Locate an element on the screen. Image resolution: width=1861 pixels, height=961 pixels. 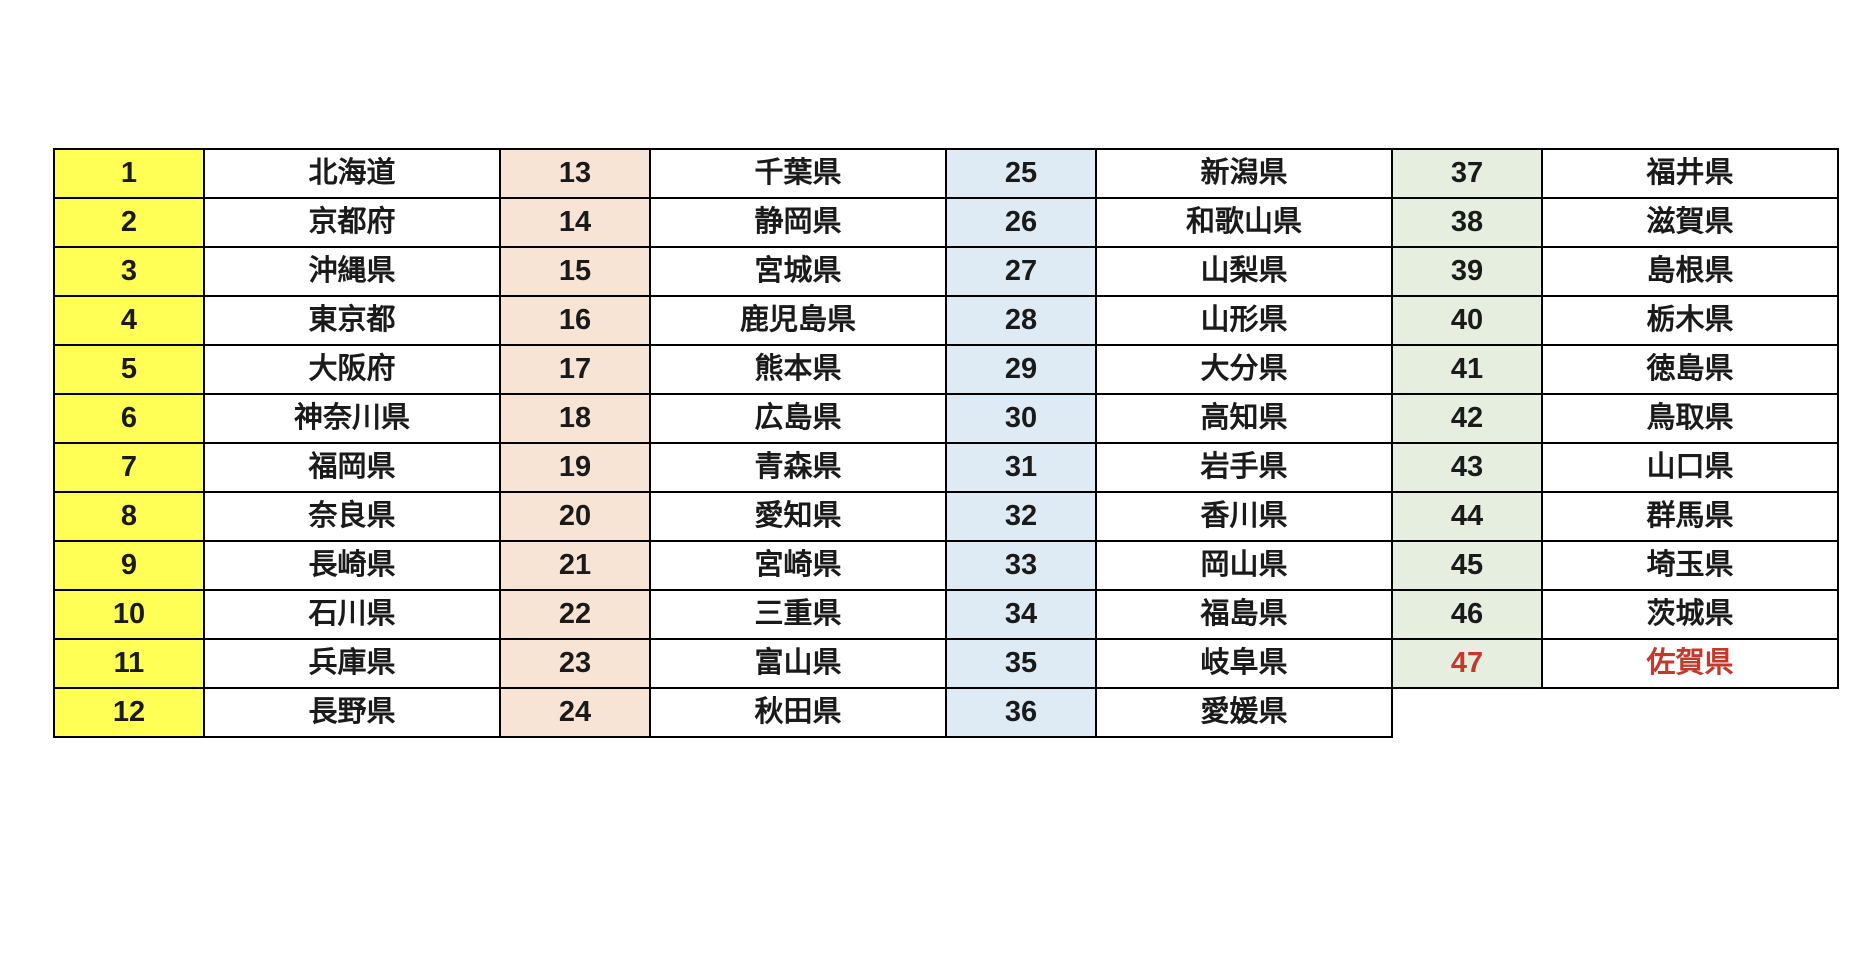
rank-cell: 23 is located at coordinates (575, 663).